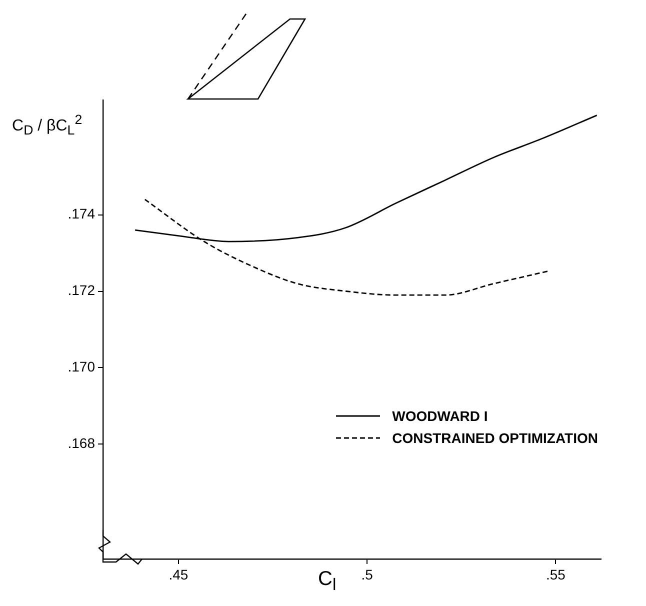 This screenshot has height=606, width=646. What do you see at coordinates (556, 574) in the screenshot?
I see `x-tick-label: .55` at bounding box center [556, 574].